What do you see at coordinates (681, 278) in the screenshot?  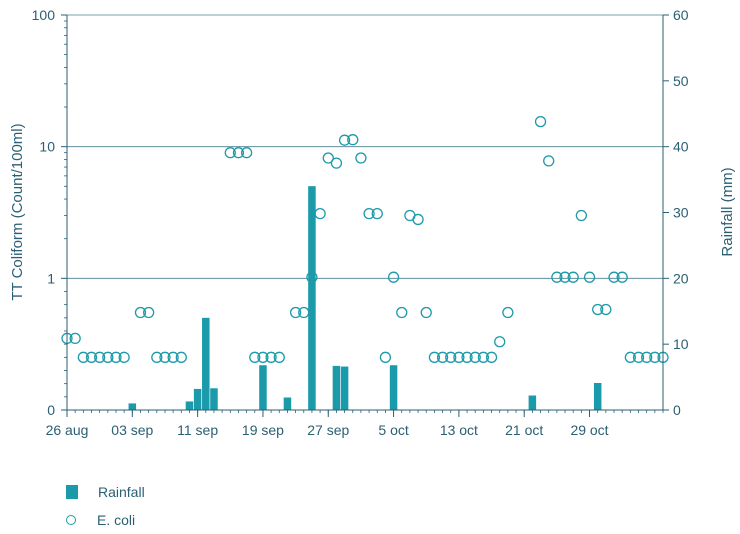 I see `y-right-tick-label-2: 20` at bounding box center [681, 278].